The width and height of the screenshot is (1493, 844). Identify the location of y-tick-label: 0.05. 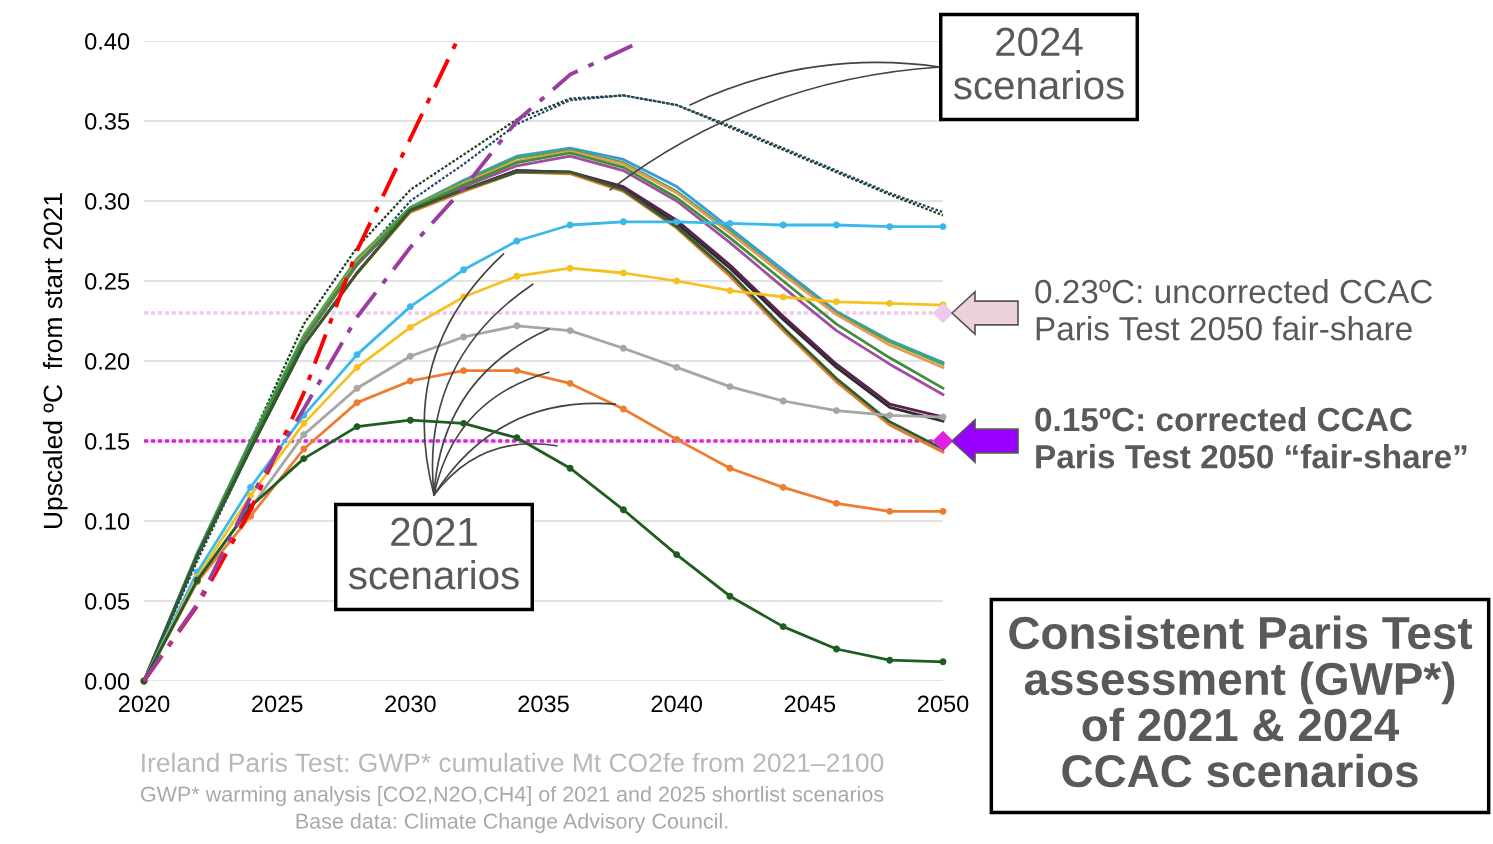
(107, 601).